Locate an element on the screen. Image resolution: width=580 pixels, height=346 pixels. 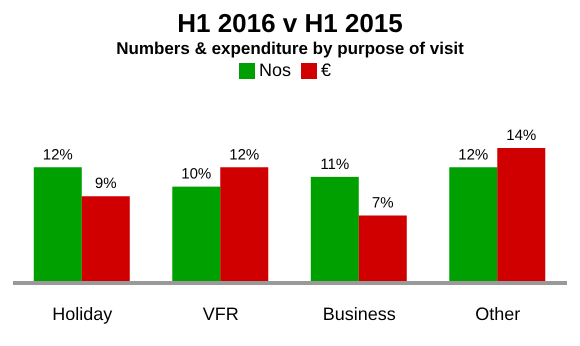
chart-subtitle: Numbers & expenditure by purpose of visit is located at coordinates (290, 49).